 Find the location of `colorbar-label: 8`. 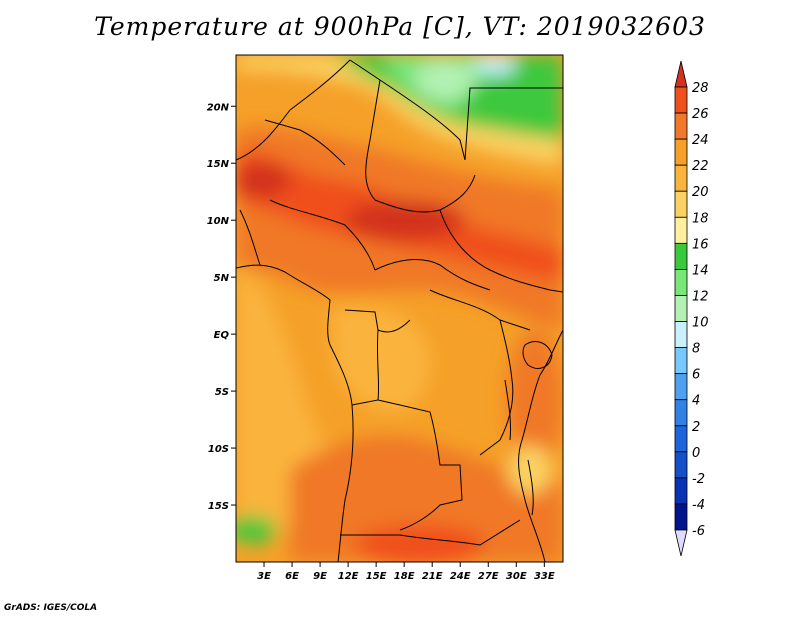

colorbar-label: 8 is located at coordinates (696, 349).